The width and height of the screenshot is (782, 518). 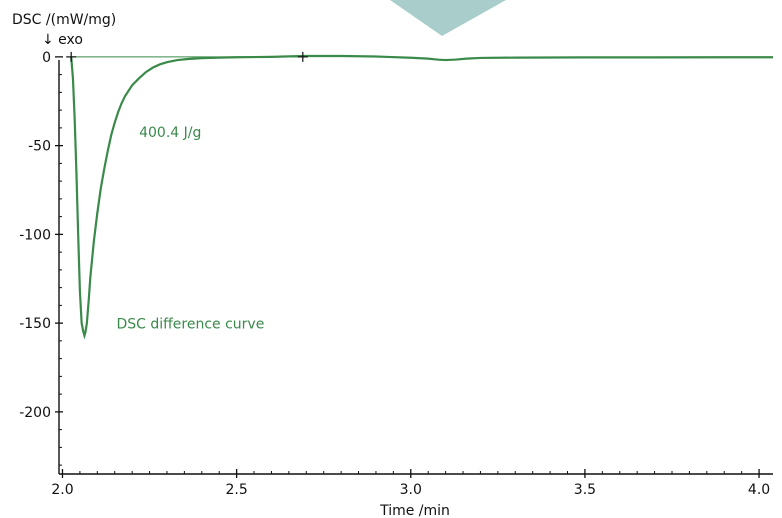 I want to click on x-tick-label: 3.5, so click(x=585, y=490).